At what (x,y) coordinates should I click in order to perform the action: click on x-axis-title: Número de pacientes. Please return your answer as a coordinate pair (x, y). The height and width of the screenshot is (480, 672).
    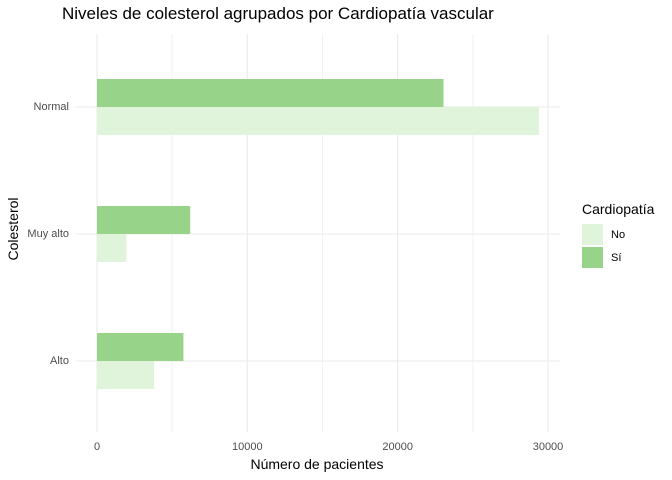
    Looking at the image, I should click on (317, 464).